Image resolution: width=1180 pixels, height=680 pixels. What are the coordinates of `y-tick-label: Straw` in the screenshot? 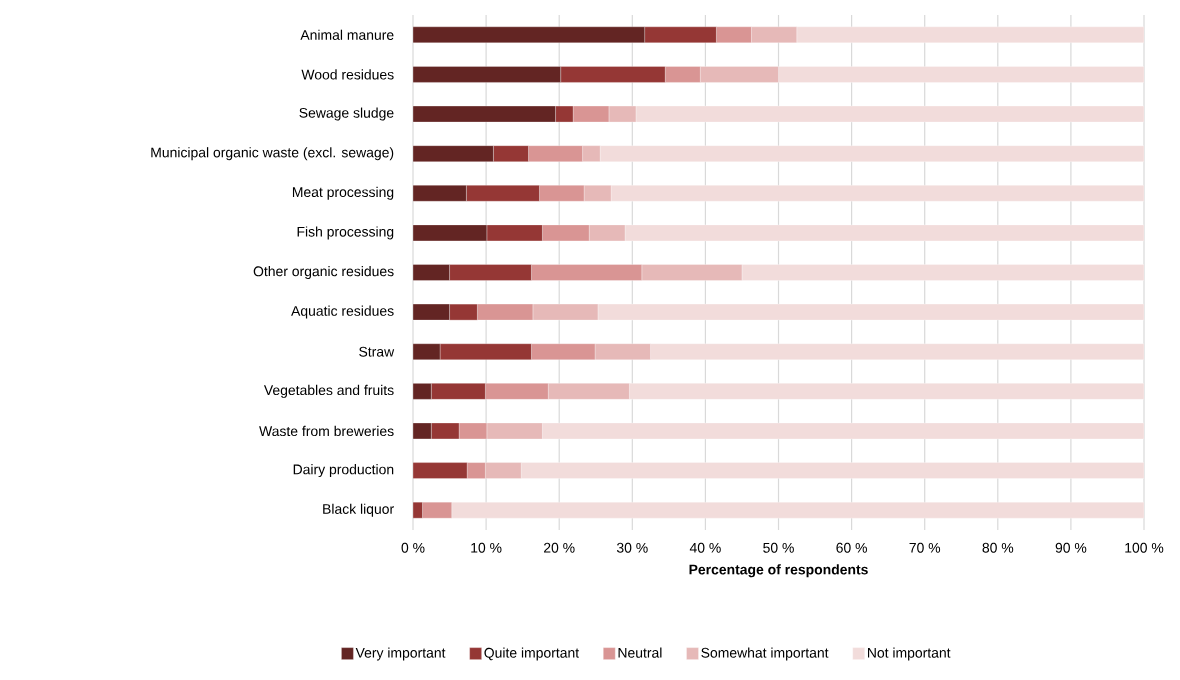 It's located at (377, 351).